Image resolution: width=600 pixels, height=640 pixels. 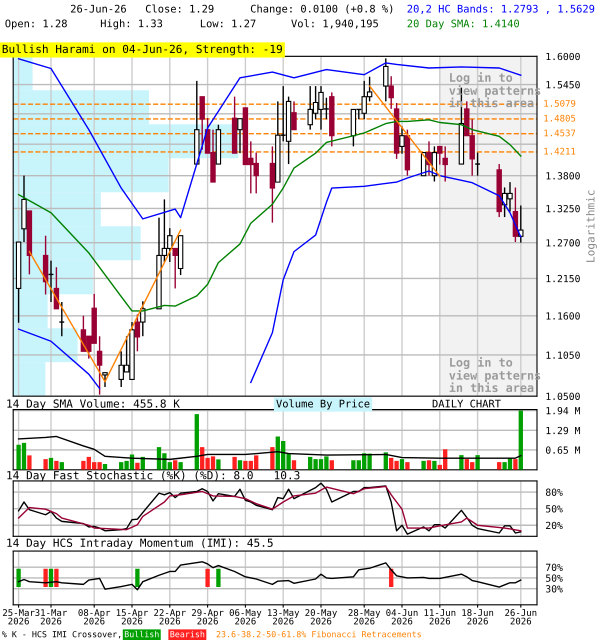 I want to click on y-tick-label: 1.2700, so click(x=563, y=243).